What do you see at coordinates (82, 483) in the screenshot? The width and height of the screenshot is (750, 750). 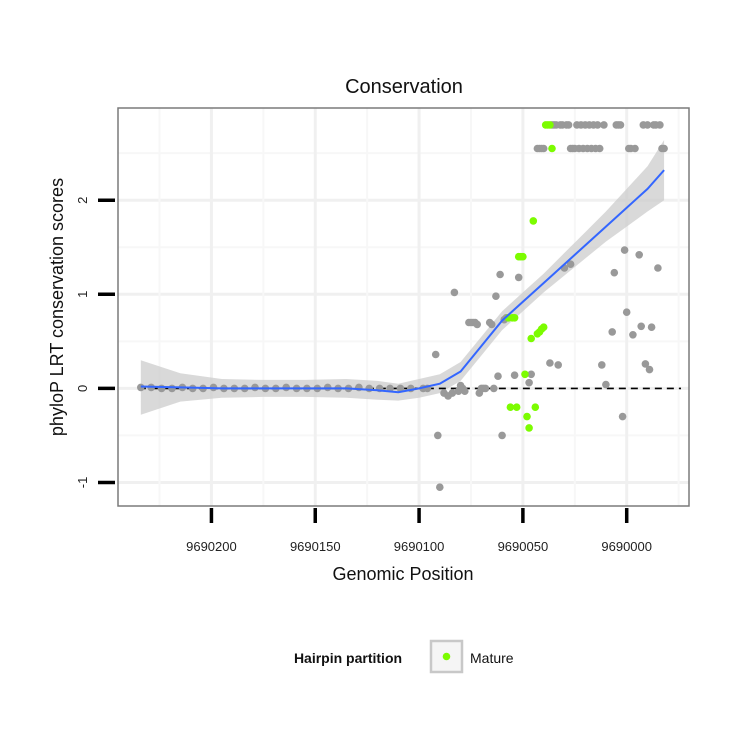 I see `y-tick-label: -1` at bounding box center [82, 483].